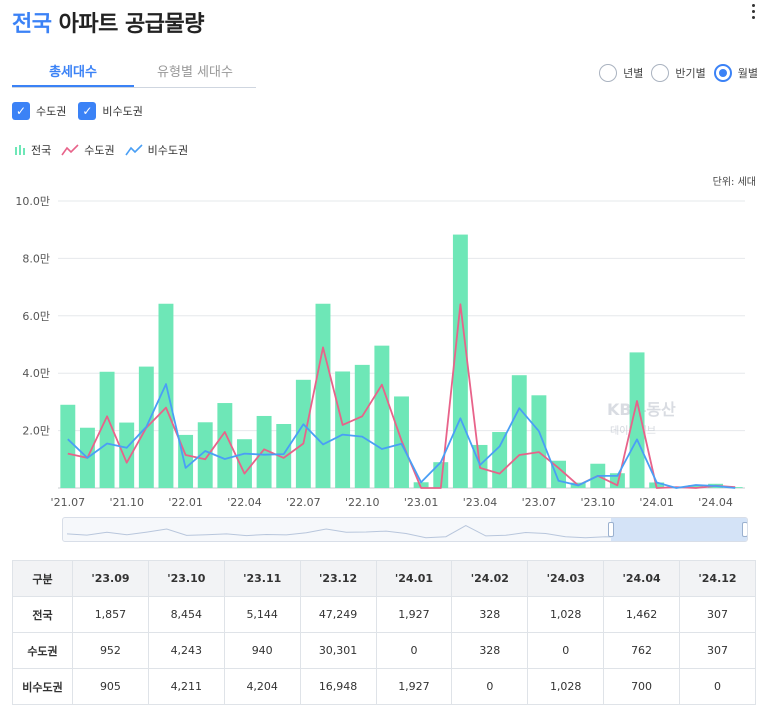  I want to click on radio-selected-icon, so click(722, 73).